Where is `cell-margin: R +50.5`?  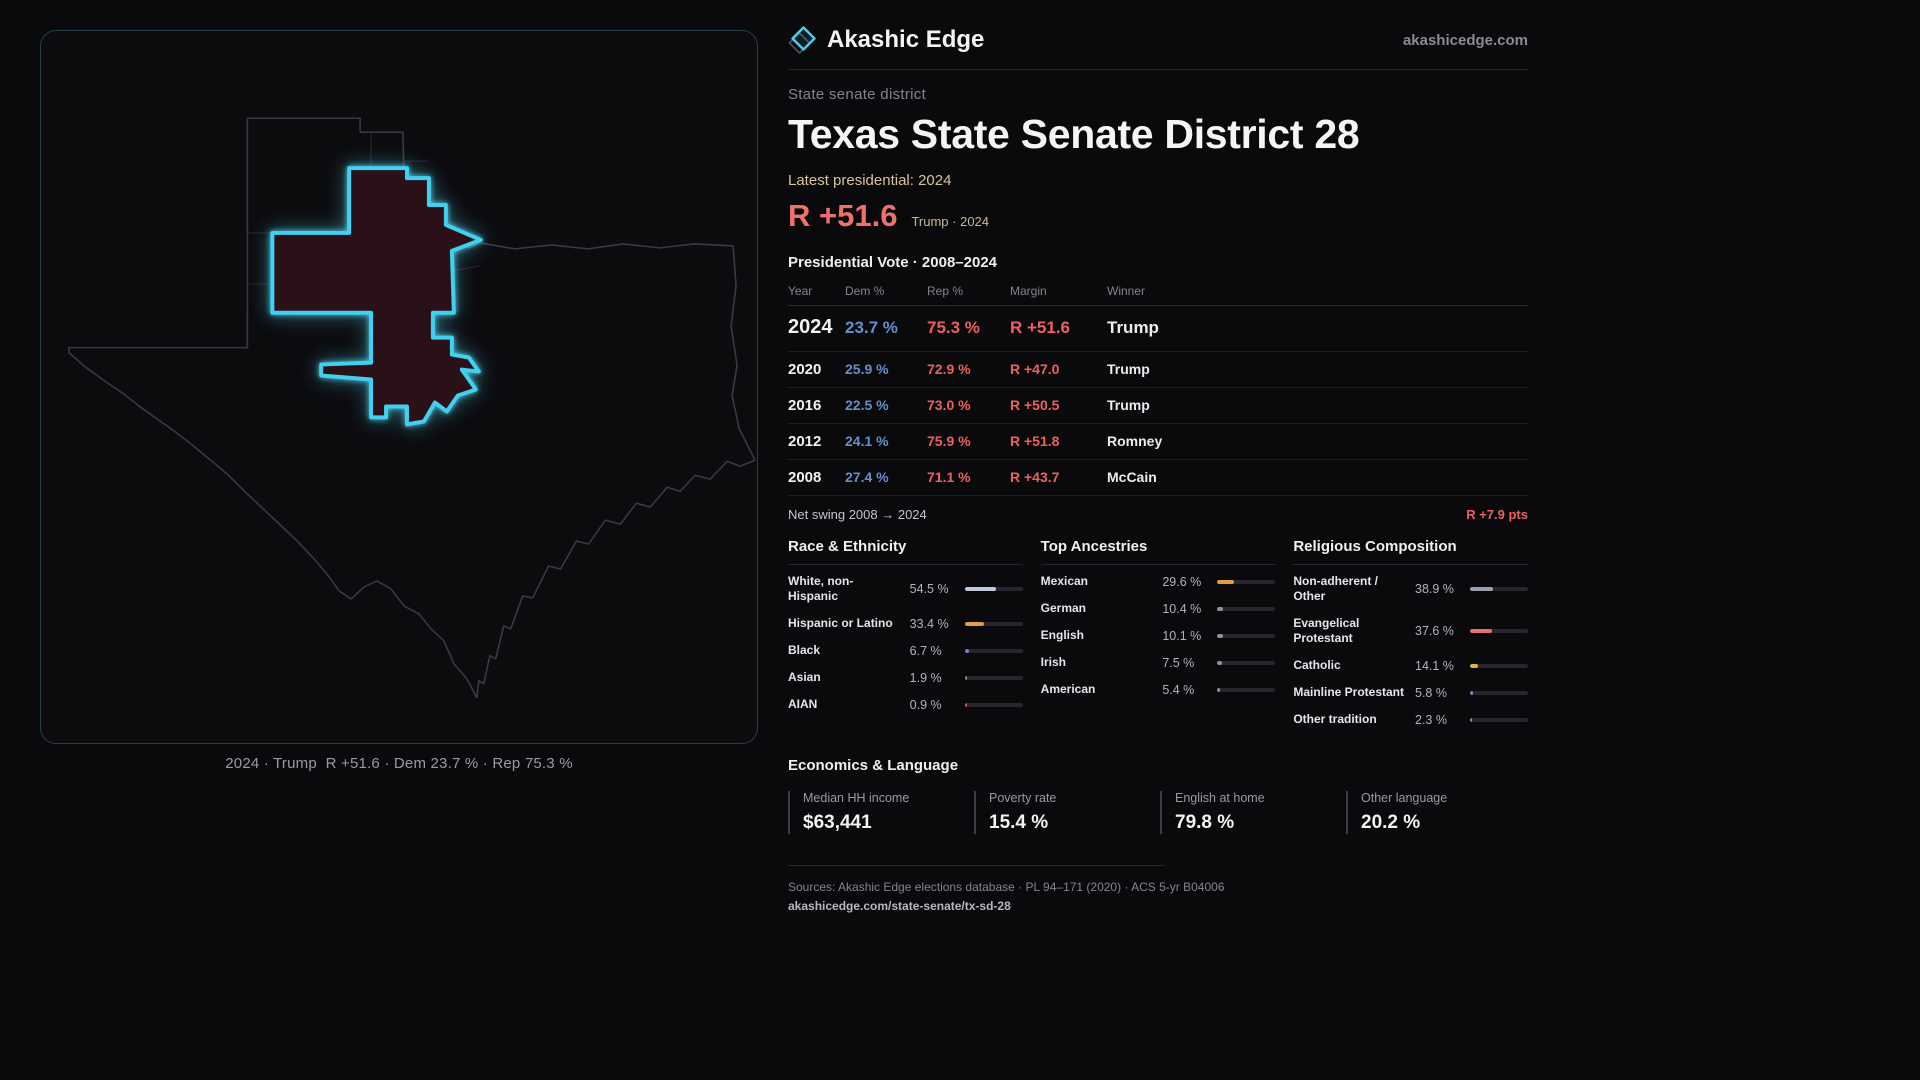 cell-margin: R +50.5 is located at coordinates (1035, 405).